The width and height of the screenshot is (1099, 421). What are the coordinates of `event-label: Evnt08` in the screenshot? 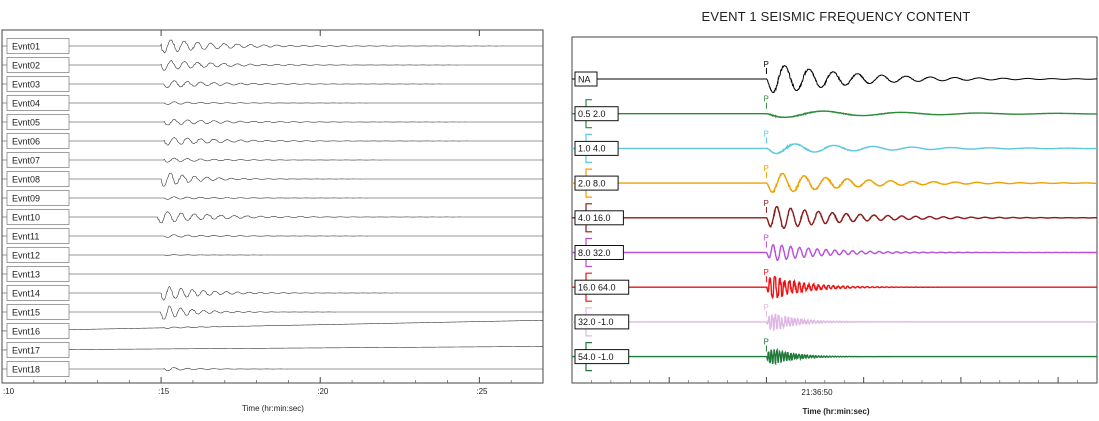 It's located at (26, 179).